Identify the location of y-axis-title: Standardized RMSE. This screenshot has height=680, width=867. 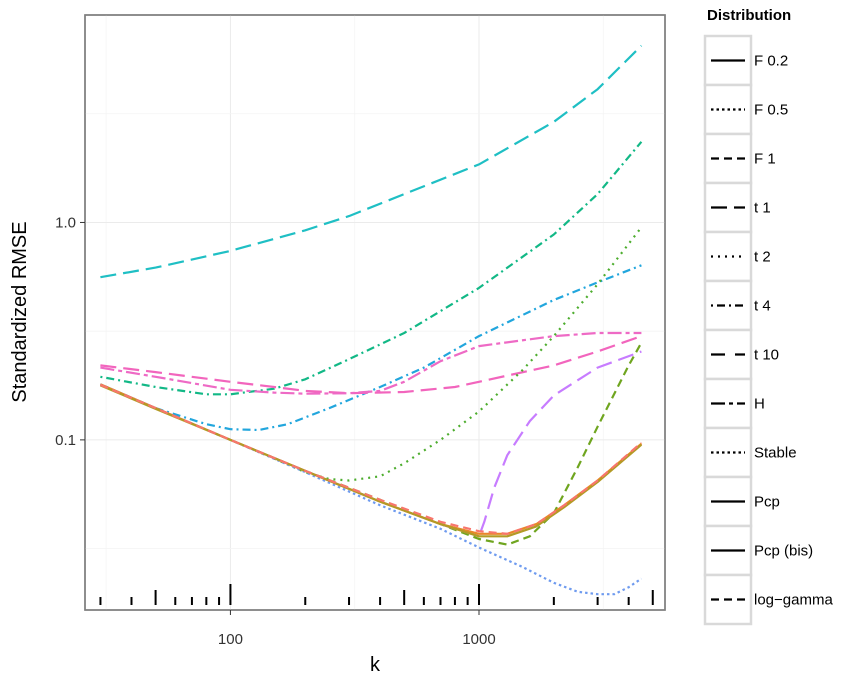
(20, 311).